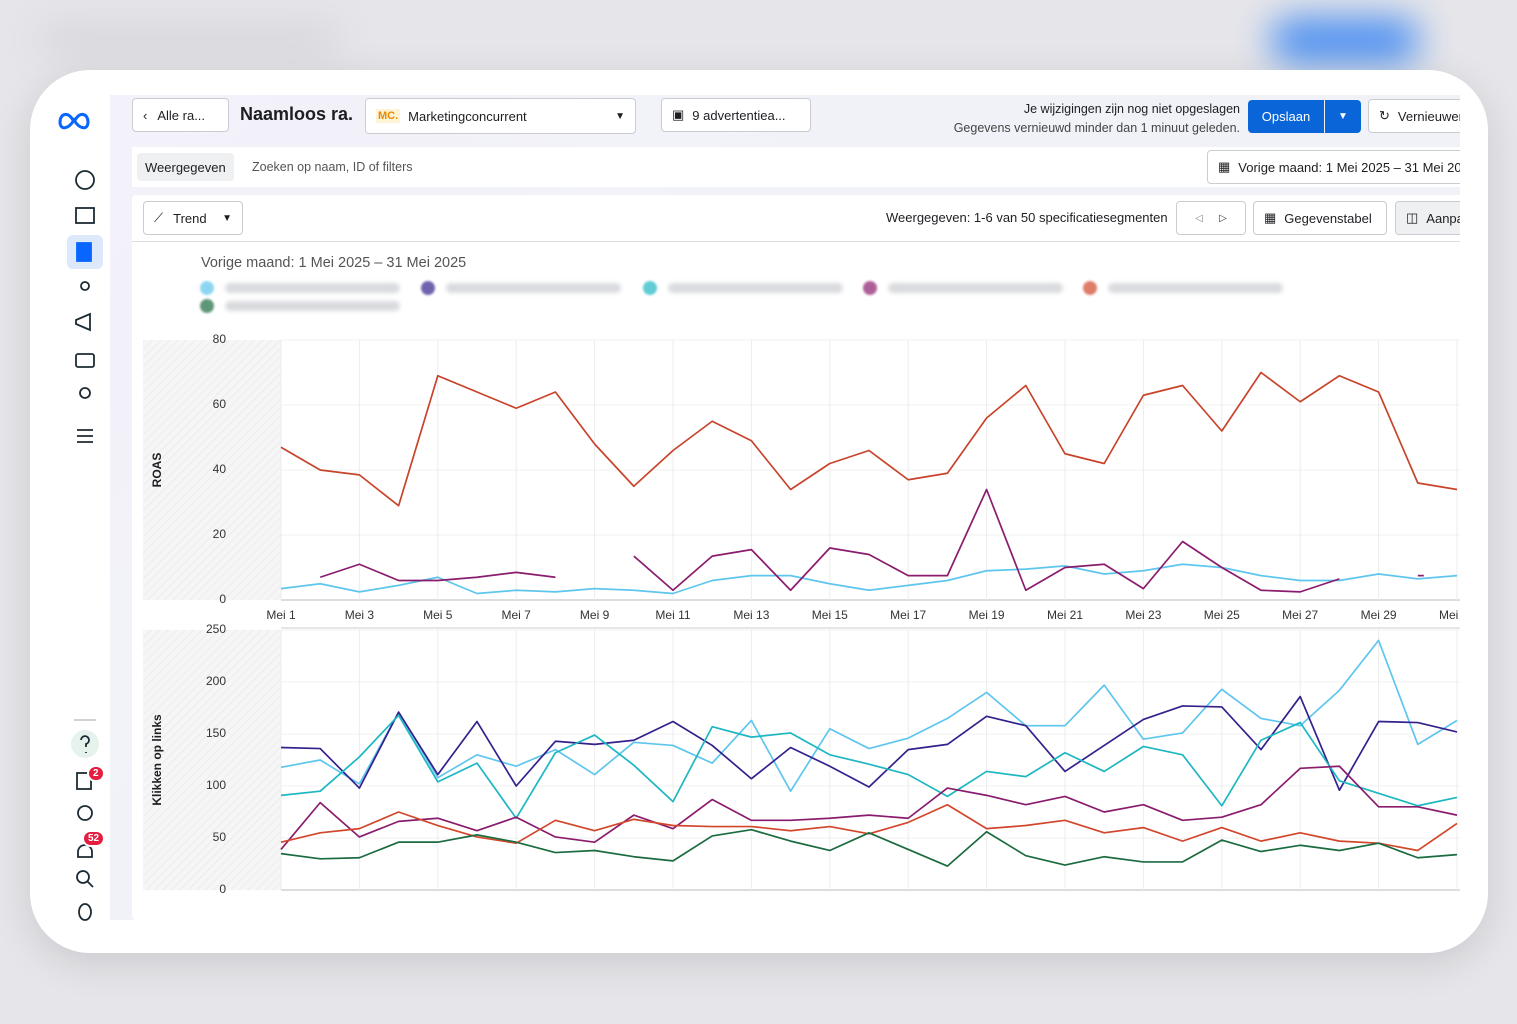 This screenshot has width=1517, height=1024. I want to click on icon-accounts, so click(85, 393).